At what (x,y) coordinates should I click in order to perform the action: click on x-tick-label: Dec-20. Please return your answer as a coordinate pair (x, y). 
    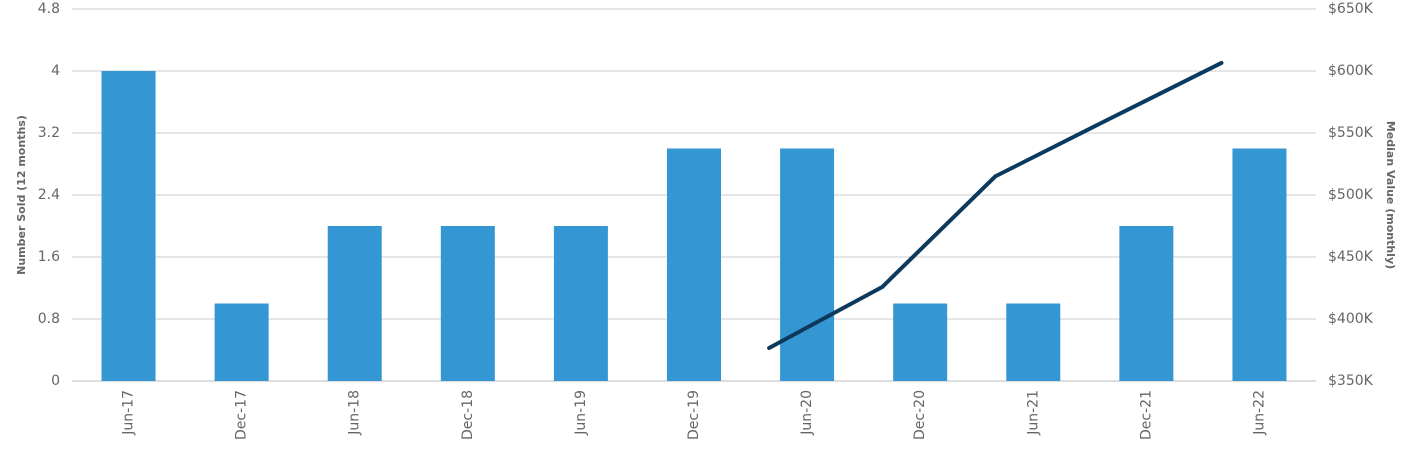
    Looking at the image, I should click on (920, 415).